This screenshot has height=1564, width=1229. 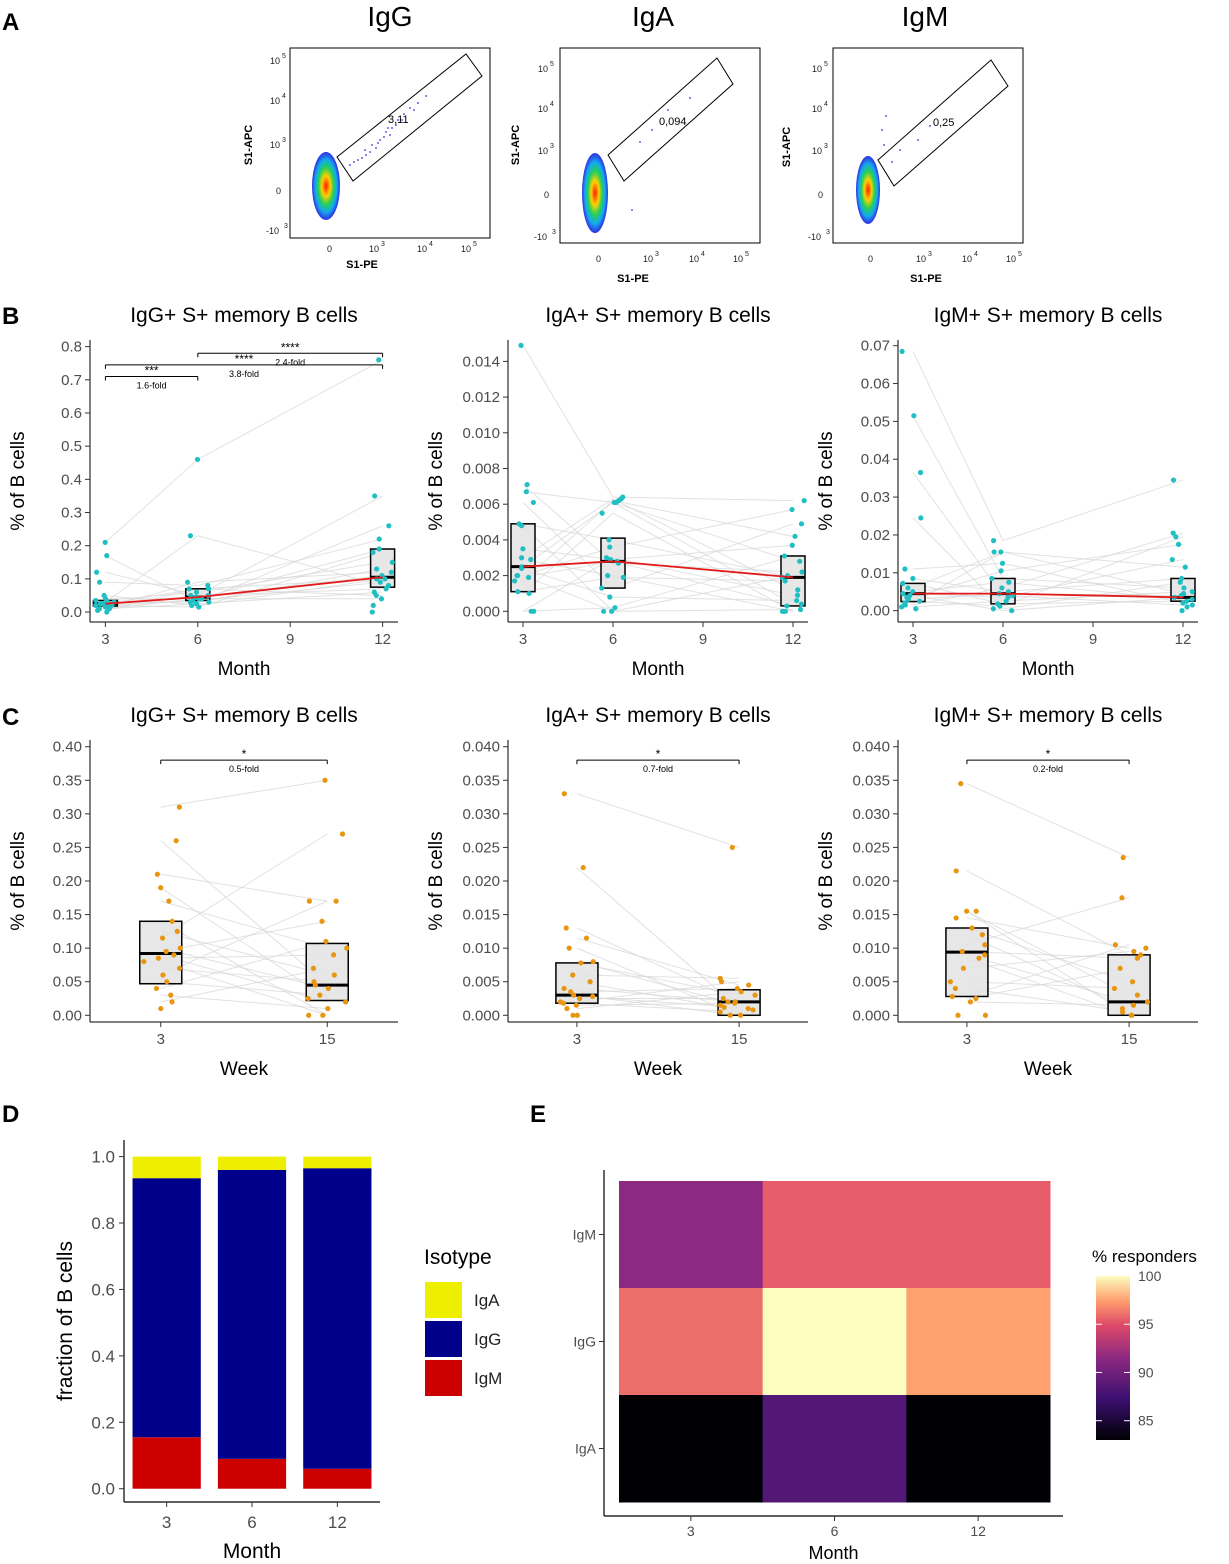 I want to click on x-tick-label: 9, so click(x=703, y=639).